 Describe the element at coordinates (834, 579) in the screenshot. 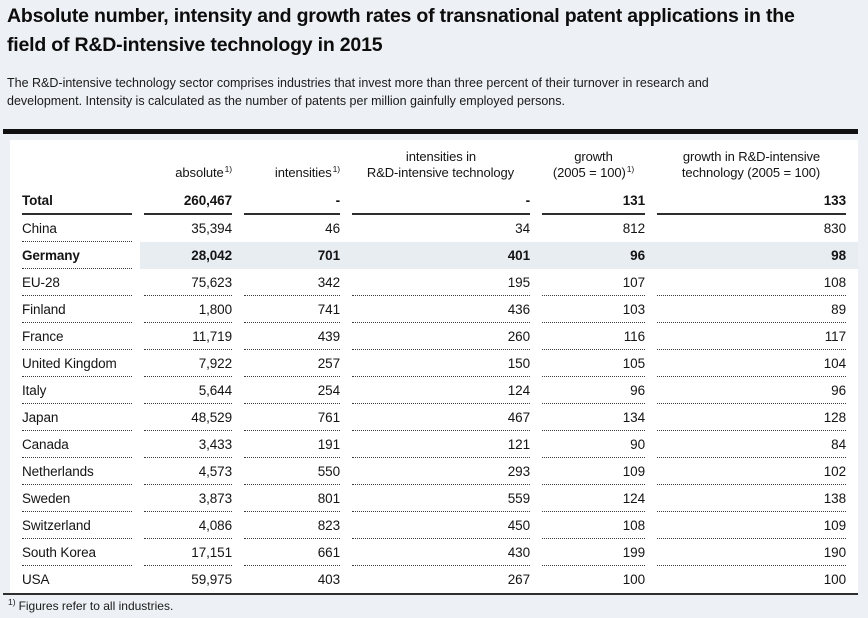

I see `growth-rd-cell: 100` at that location.